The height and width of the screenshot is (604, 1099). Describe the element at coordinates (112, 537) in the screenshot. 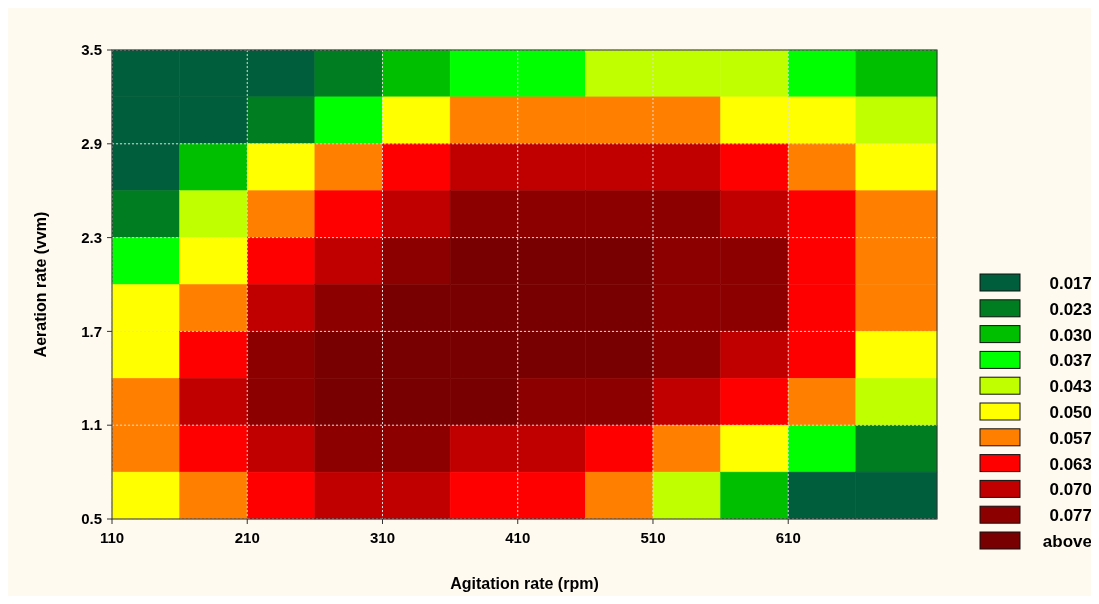

I see `x-tick-label: 110` at that location.